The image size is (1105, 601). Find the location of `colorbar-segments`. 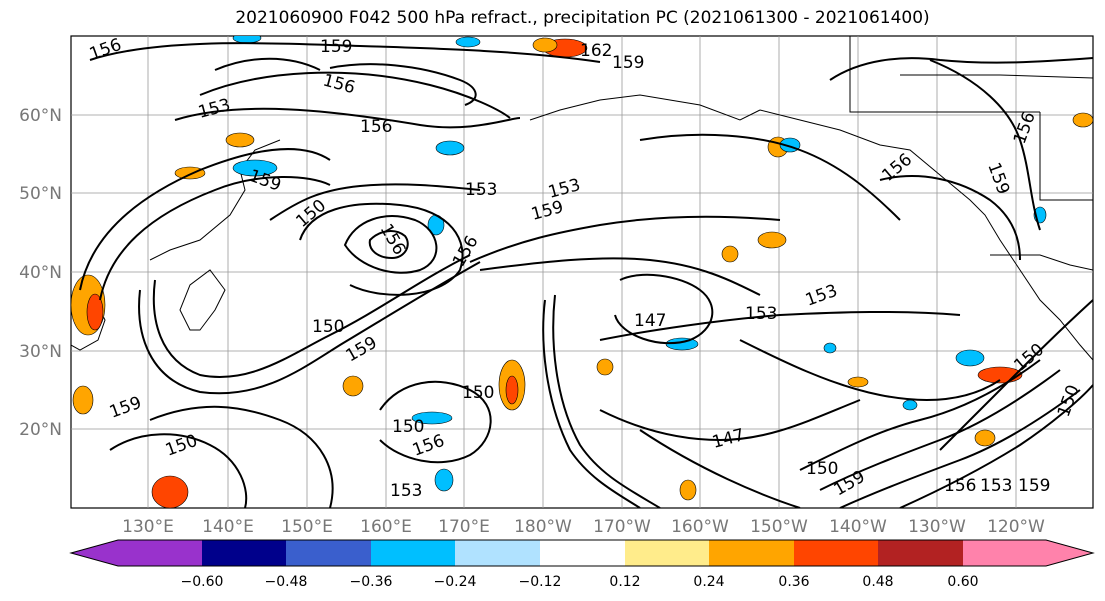

colorbar-segments is located at coordinates (582, 553).